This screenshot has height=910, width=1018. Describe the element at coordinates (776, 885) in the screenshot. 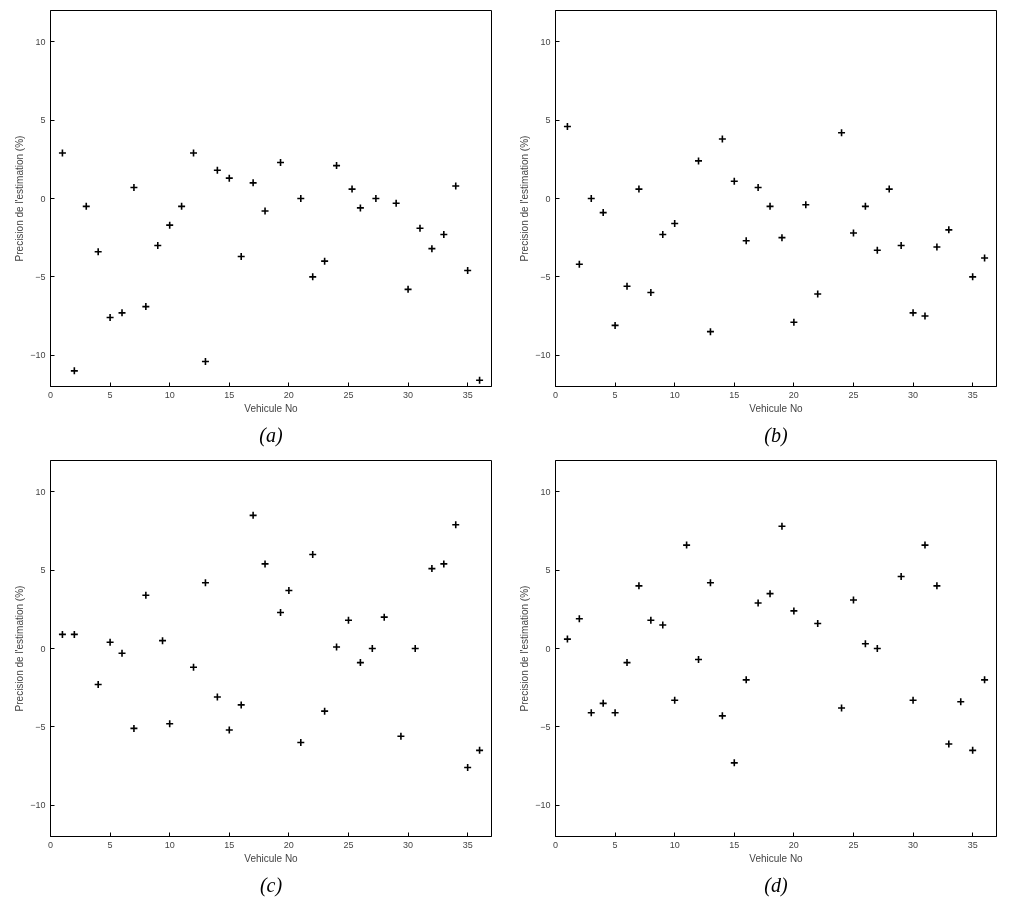

I see `text: (d)` at that location.